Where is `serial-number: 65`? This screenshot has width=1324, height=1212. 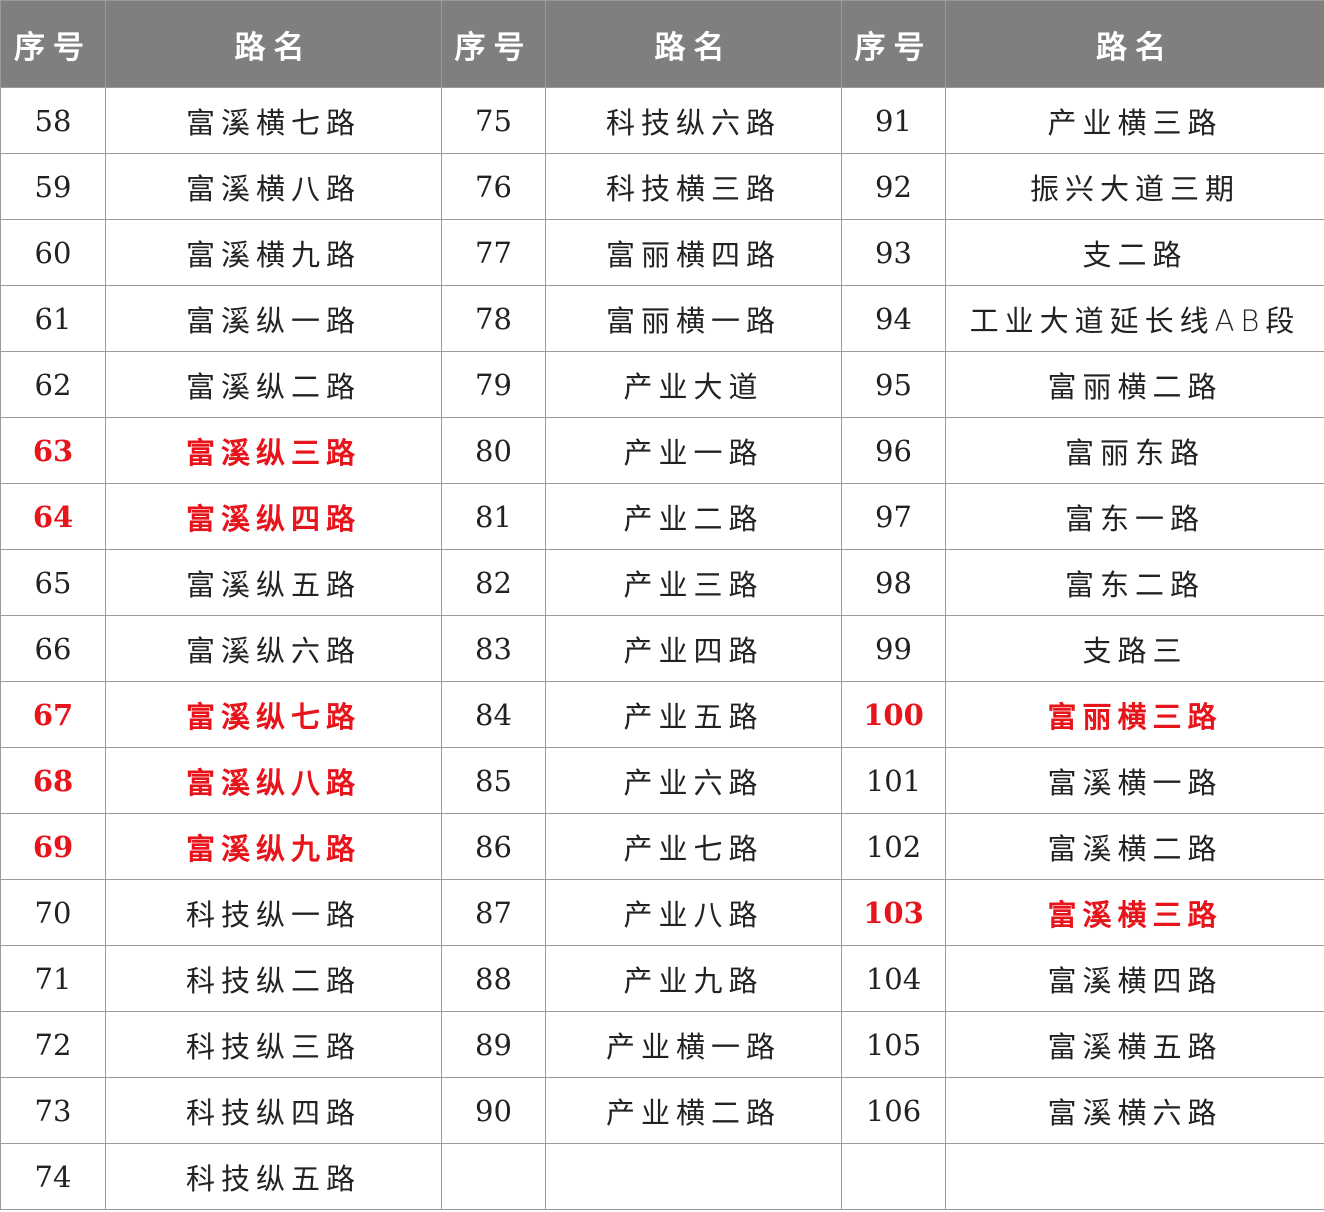 serial-number: 65 is located at coordinates (53, 582).